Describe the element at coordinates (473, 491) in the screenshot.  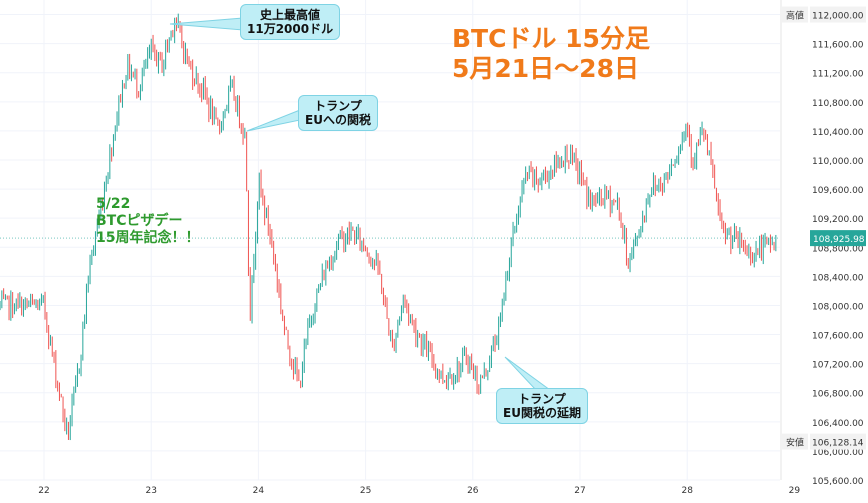
I see `x-tick-label: 26` at that location.